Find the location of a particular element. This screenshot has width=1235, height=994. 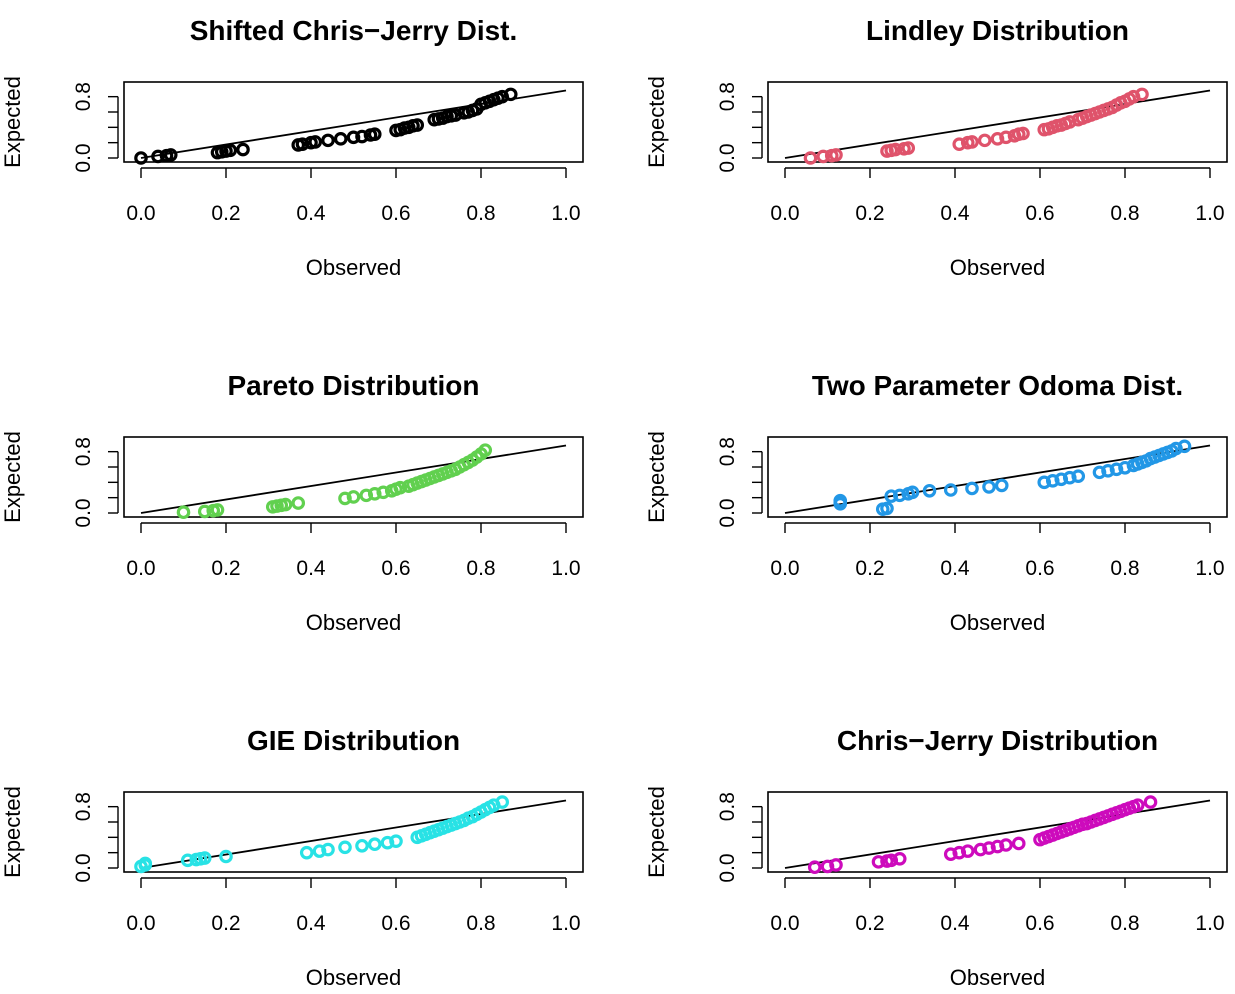

x-tick-label: 0.8 is located at coordinates (1124, 213).